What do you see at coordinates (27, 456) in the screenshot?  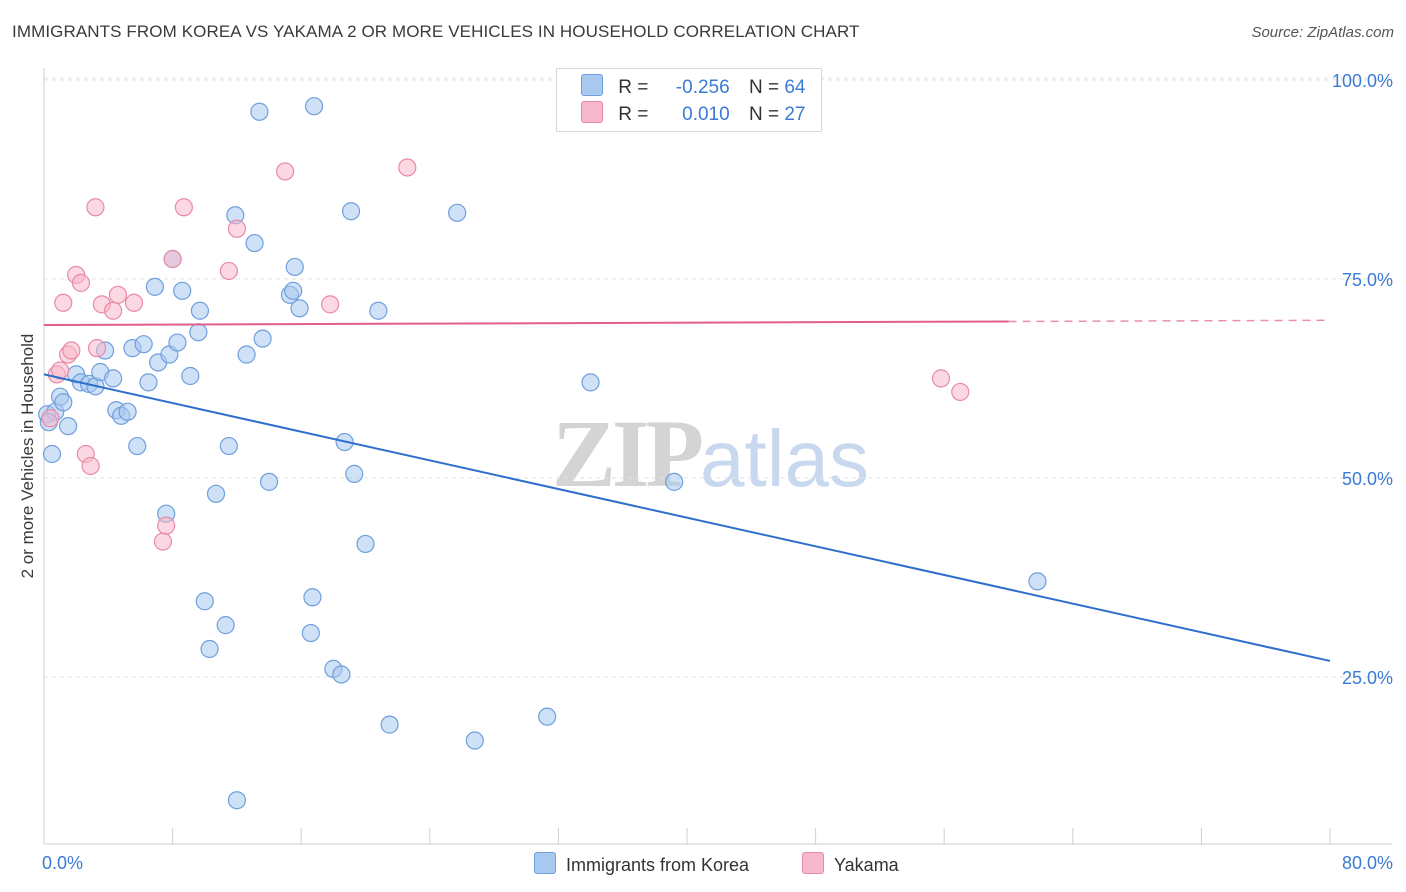 I see `y-axis-title: 2 or more Vehicles in Household` at bounding box center [27, 456].